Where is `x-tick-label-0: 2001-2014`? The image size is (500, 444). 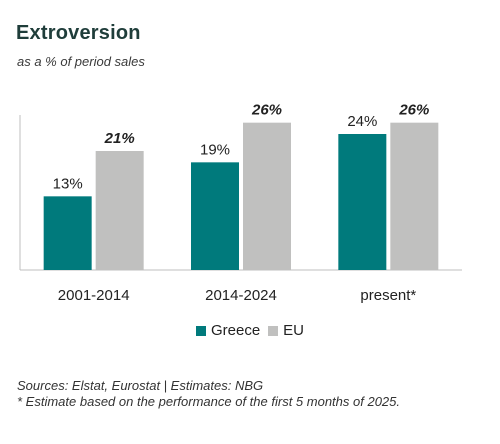 x-tick-label-0: 2001-2014 is located at coordinates (94, 295).